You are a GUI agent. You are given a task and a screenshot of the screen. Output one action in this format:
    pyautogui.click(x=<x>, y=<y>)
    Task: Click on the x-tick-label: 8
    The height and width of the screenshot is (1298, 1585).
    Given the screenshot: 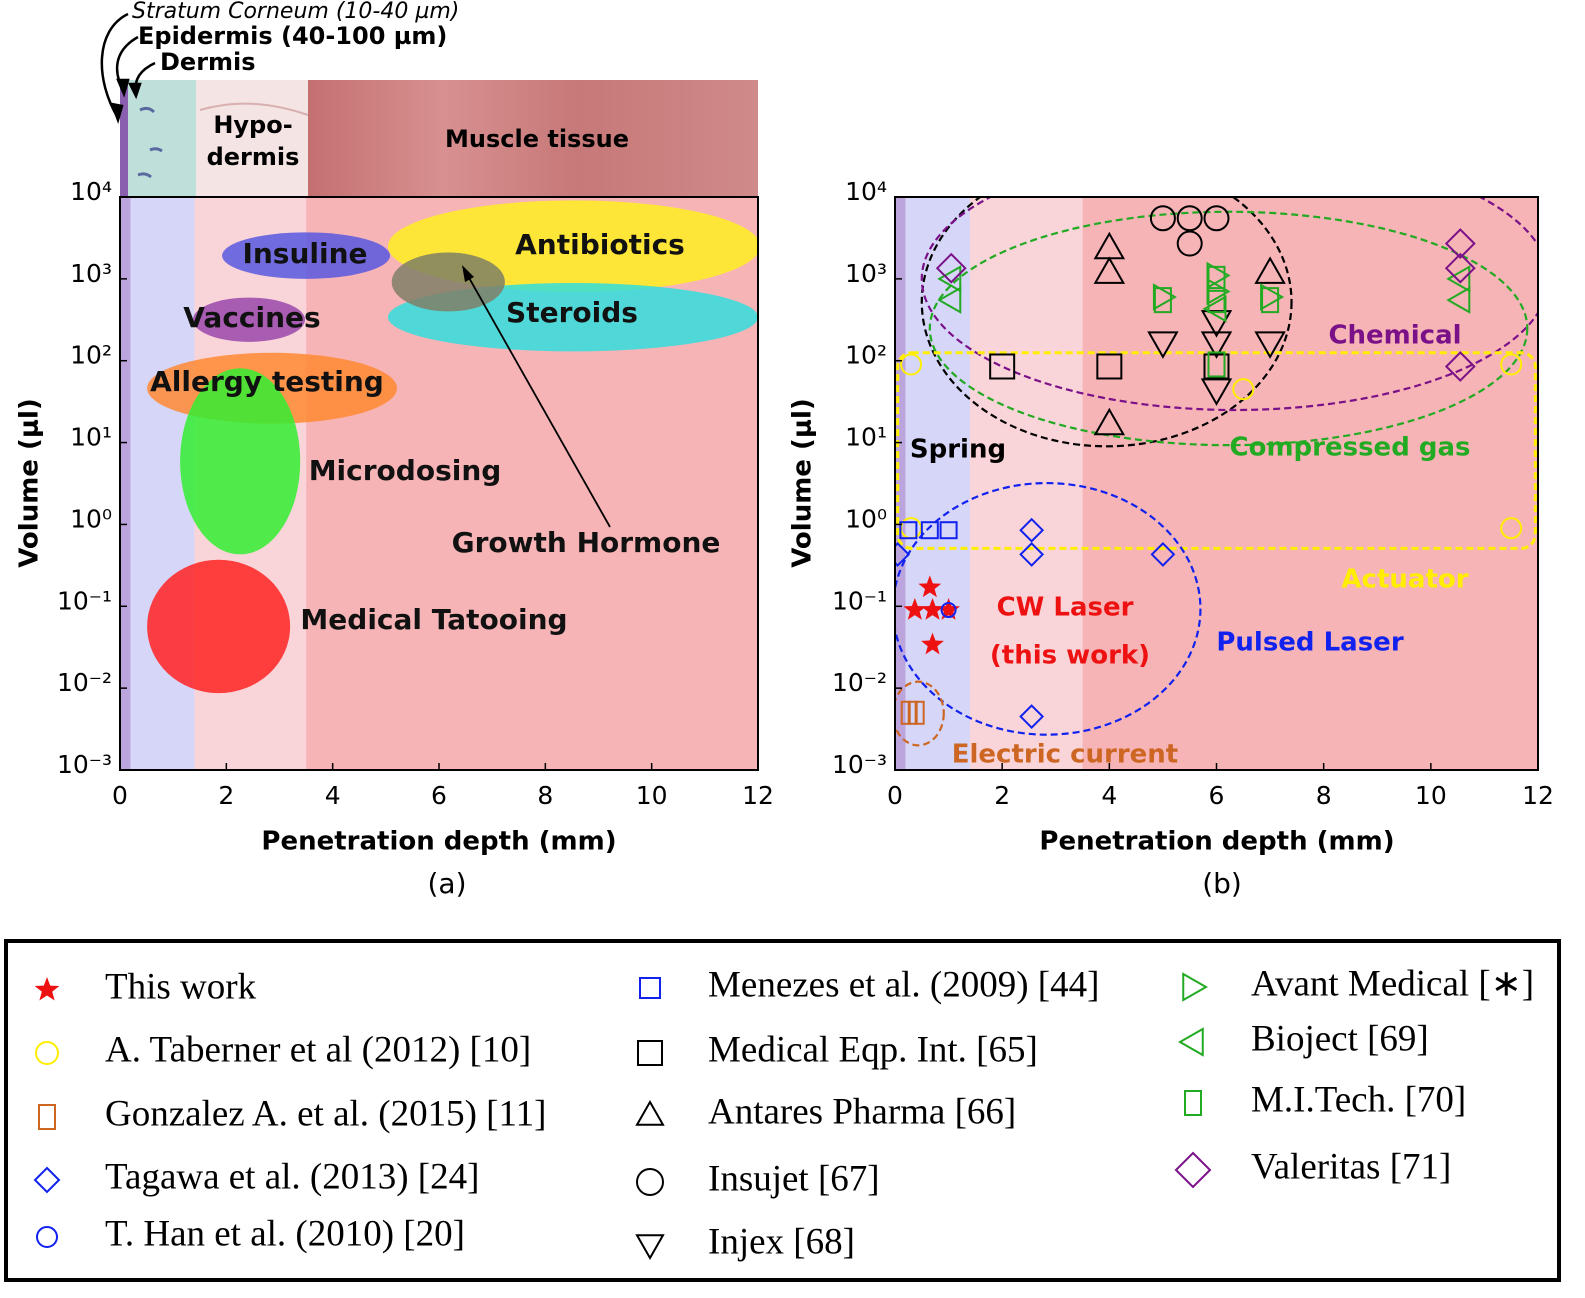 What is the action you would take?
    pyautogui.click(x=1324, y=795)
    